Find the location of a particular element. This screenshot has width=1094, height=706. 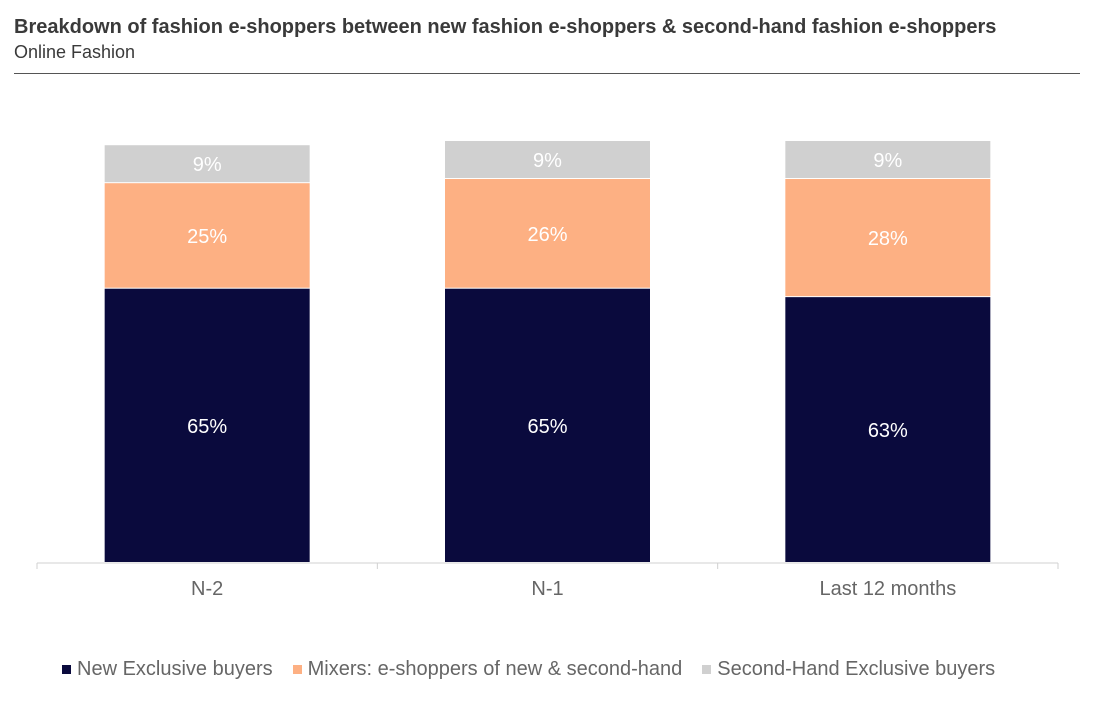

data-label: 26% is located at coordinates (547, 235).